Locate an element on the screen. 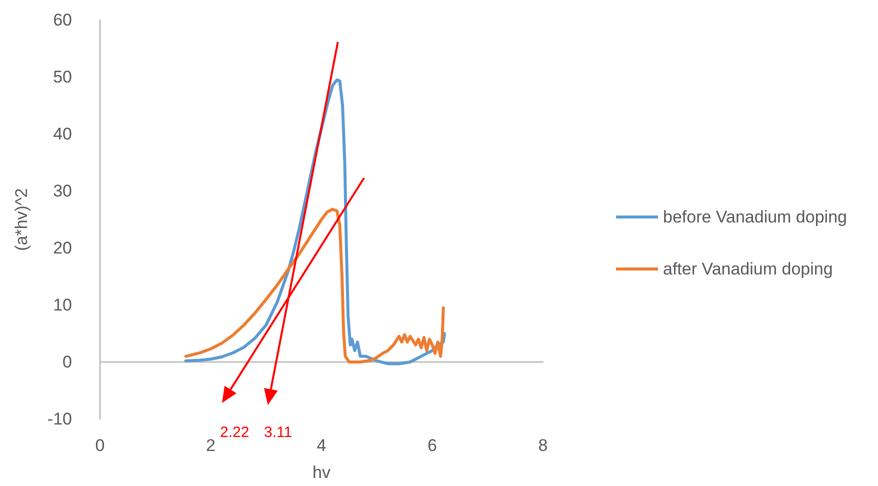  x-tick-label: 8 is located at coordinates (543, 445).